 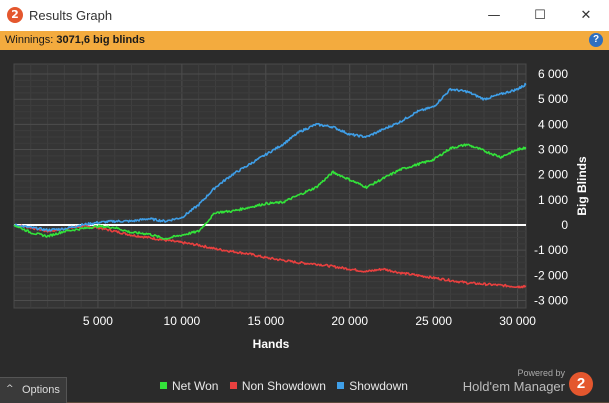 What do you see at coordinates (513, 386) in the screenshot?
I see `brand-name: Hold'em Manager` at bounding box center [513, 386].